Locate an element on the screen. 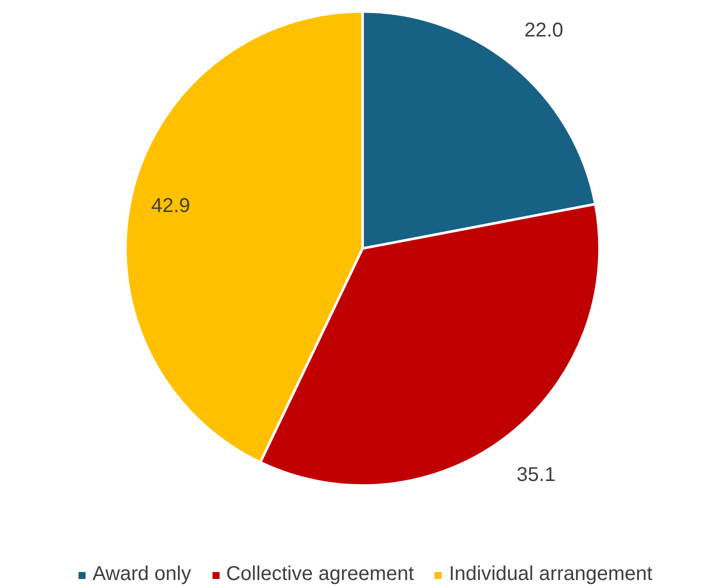 The height and width of the screenshot is (588, 728). data-label: 35.1 is located at coordinates (536, 475).